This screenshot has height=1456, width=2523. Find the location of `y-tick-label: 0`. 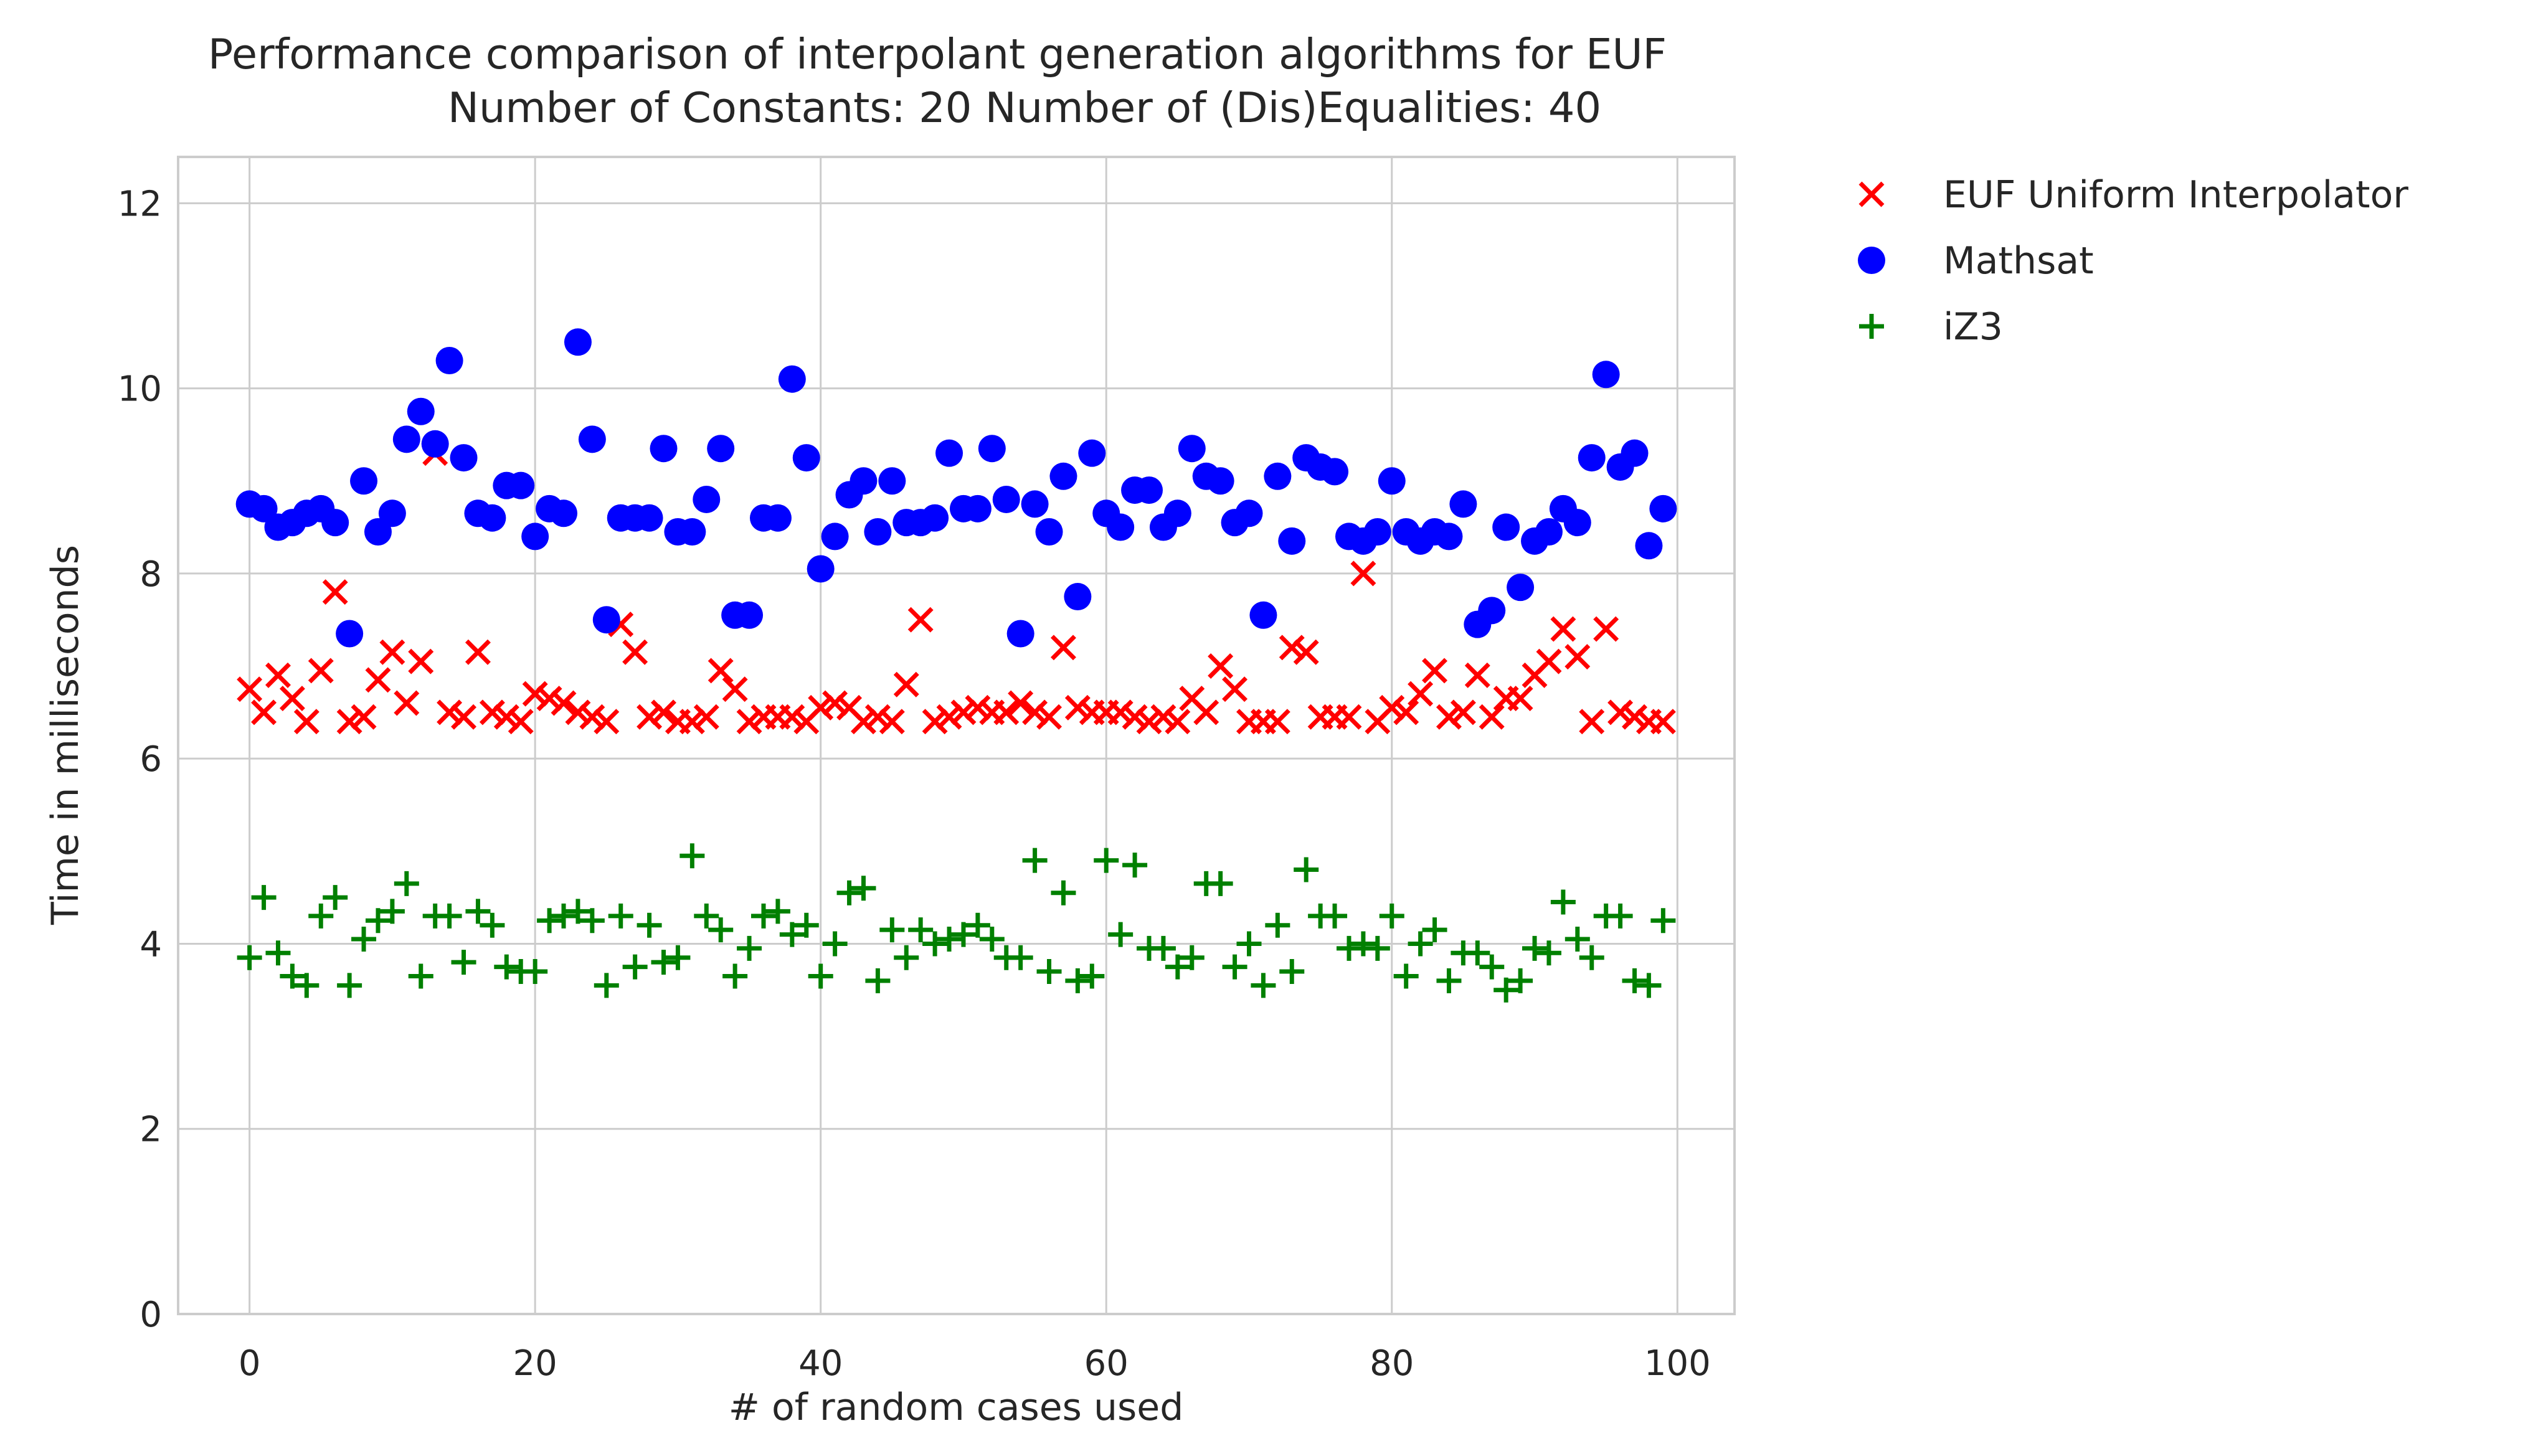

y-tick-label: 0 is located at coordinates (151, 1315).